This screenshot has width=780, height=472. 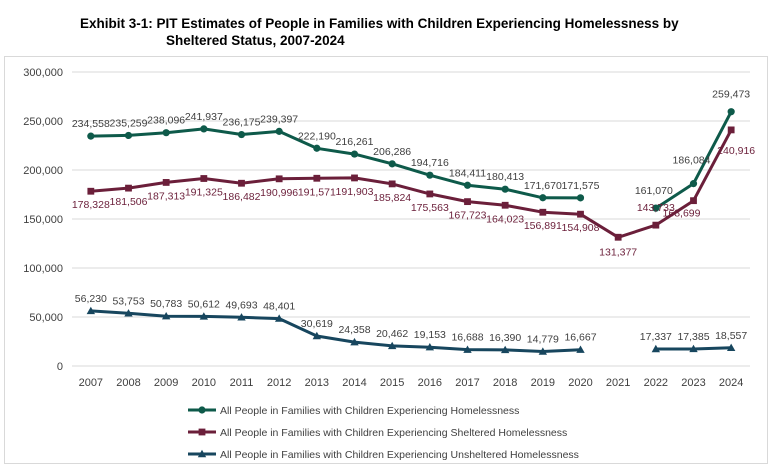 I want to click on y-tick-label: 150,000, so click(x=43, y=220).